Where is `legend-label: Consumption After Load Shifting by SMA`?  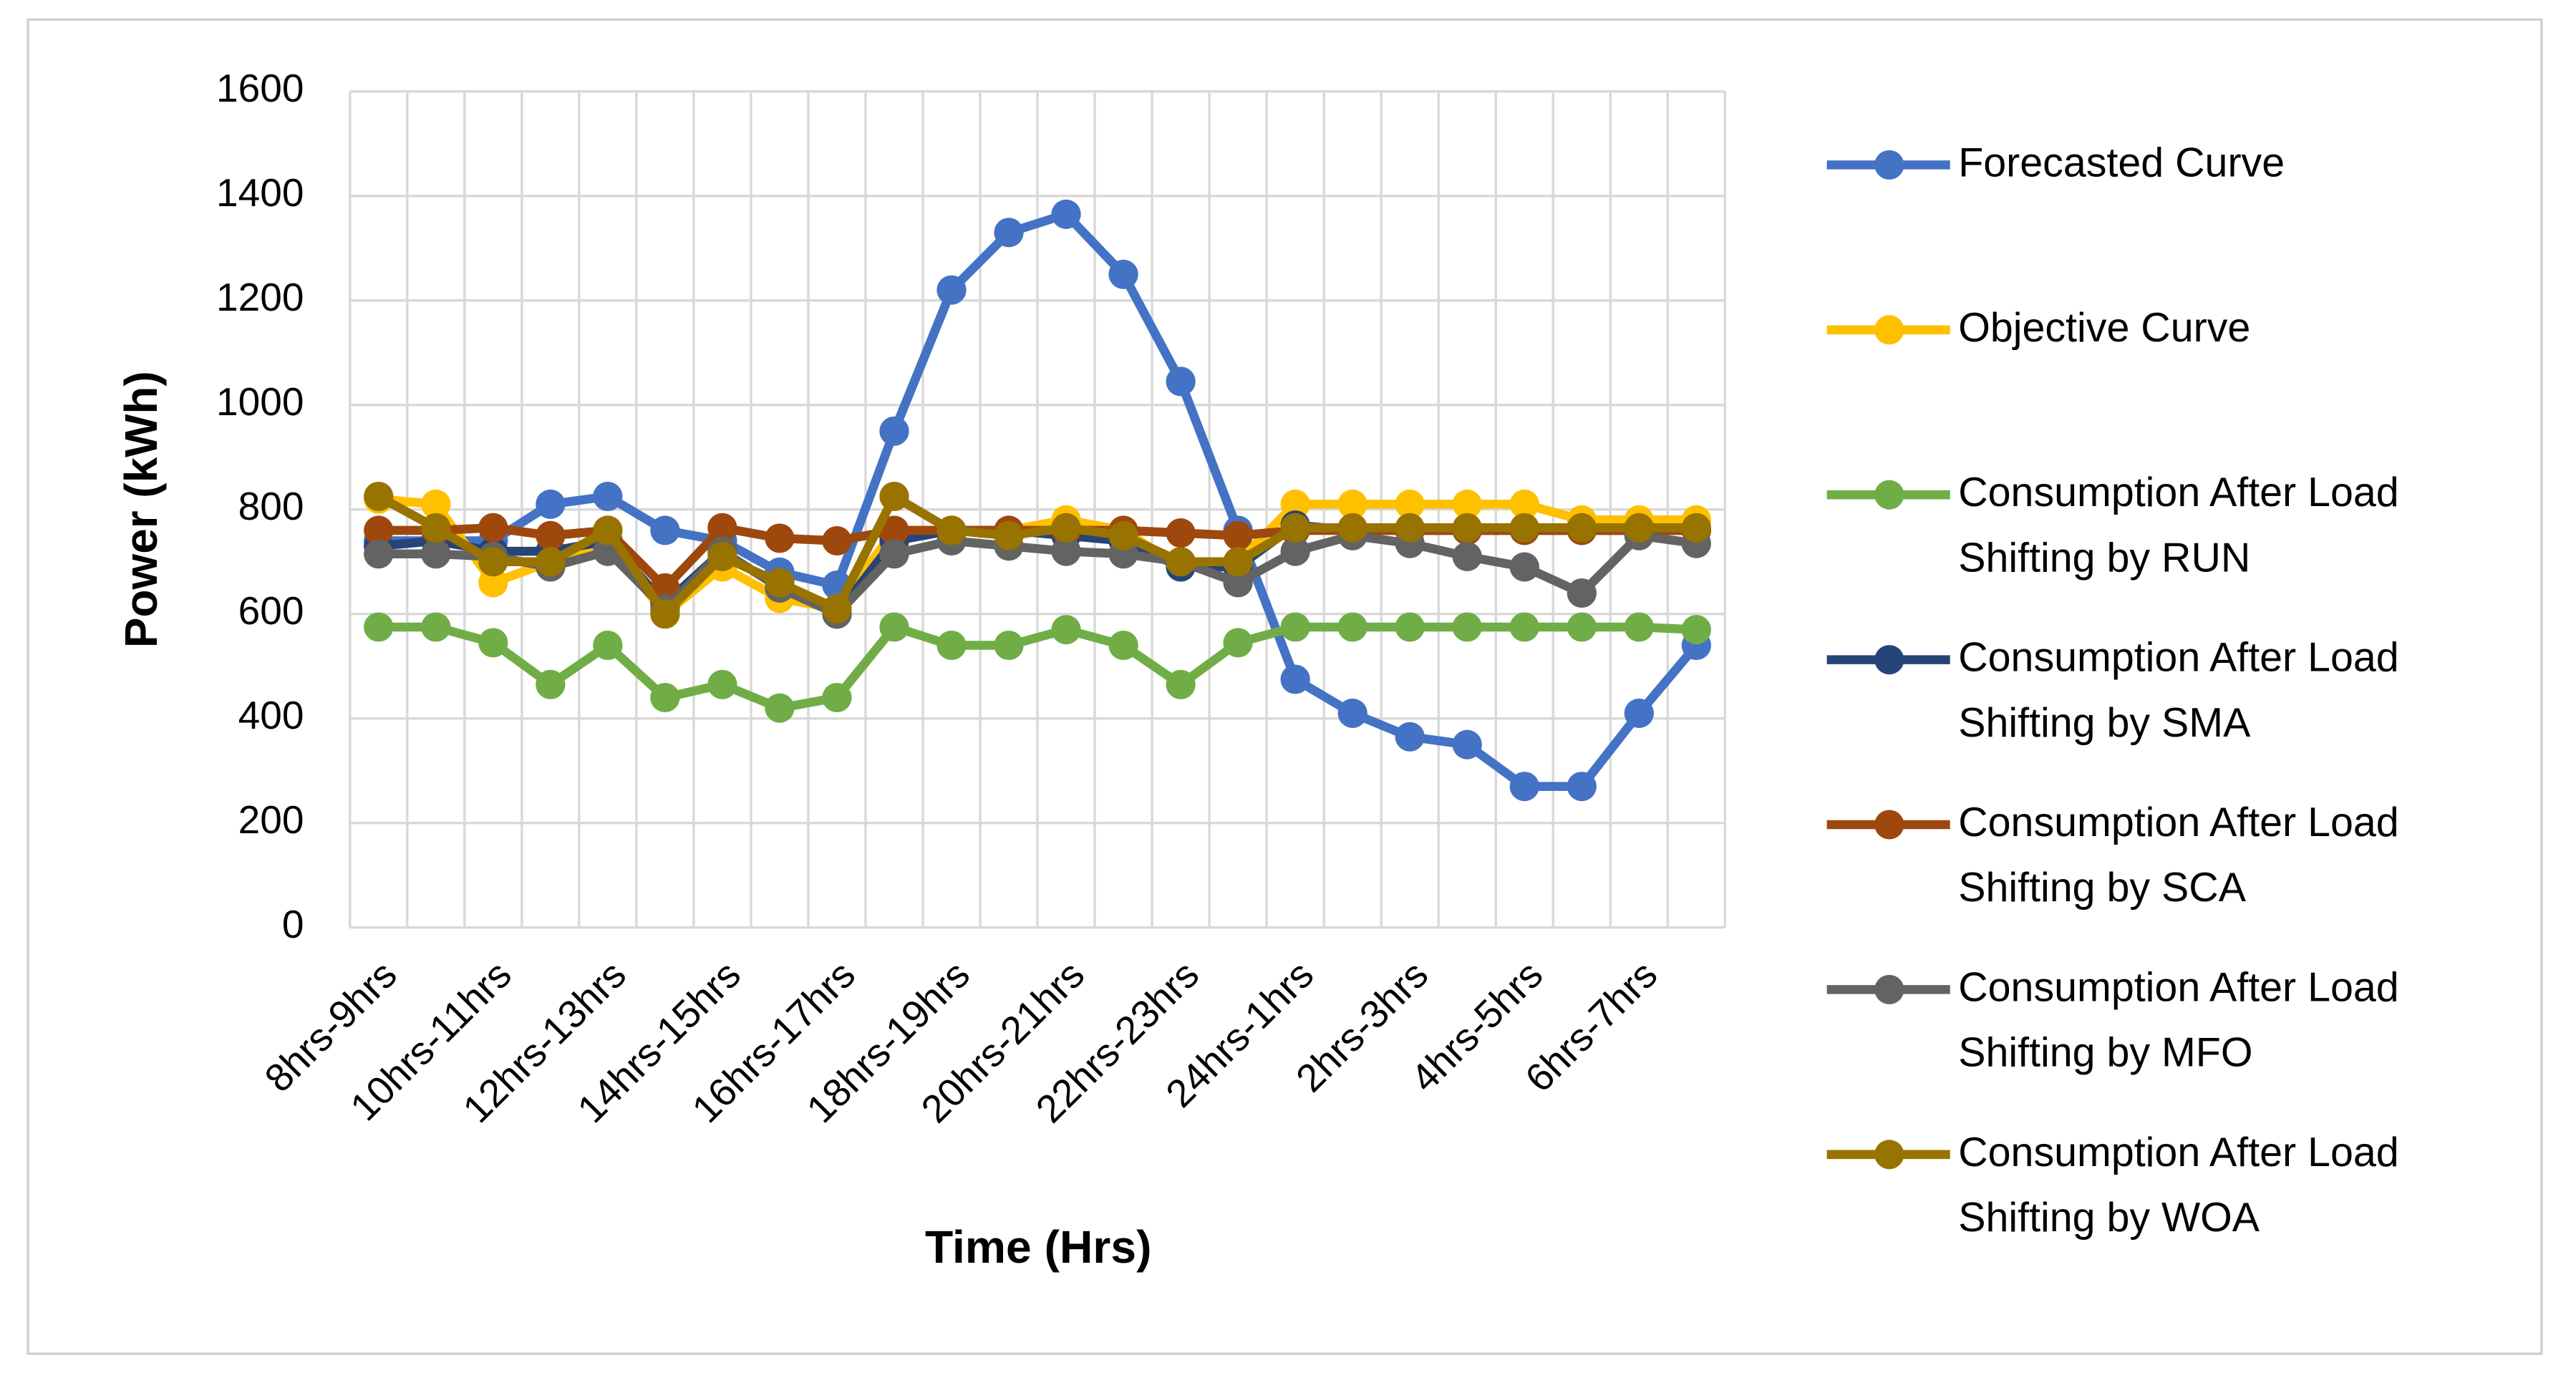 legend-label: Consumption After Load Shifting by SMA is located at coordinates (2178, 691).